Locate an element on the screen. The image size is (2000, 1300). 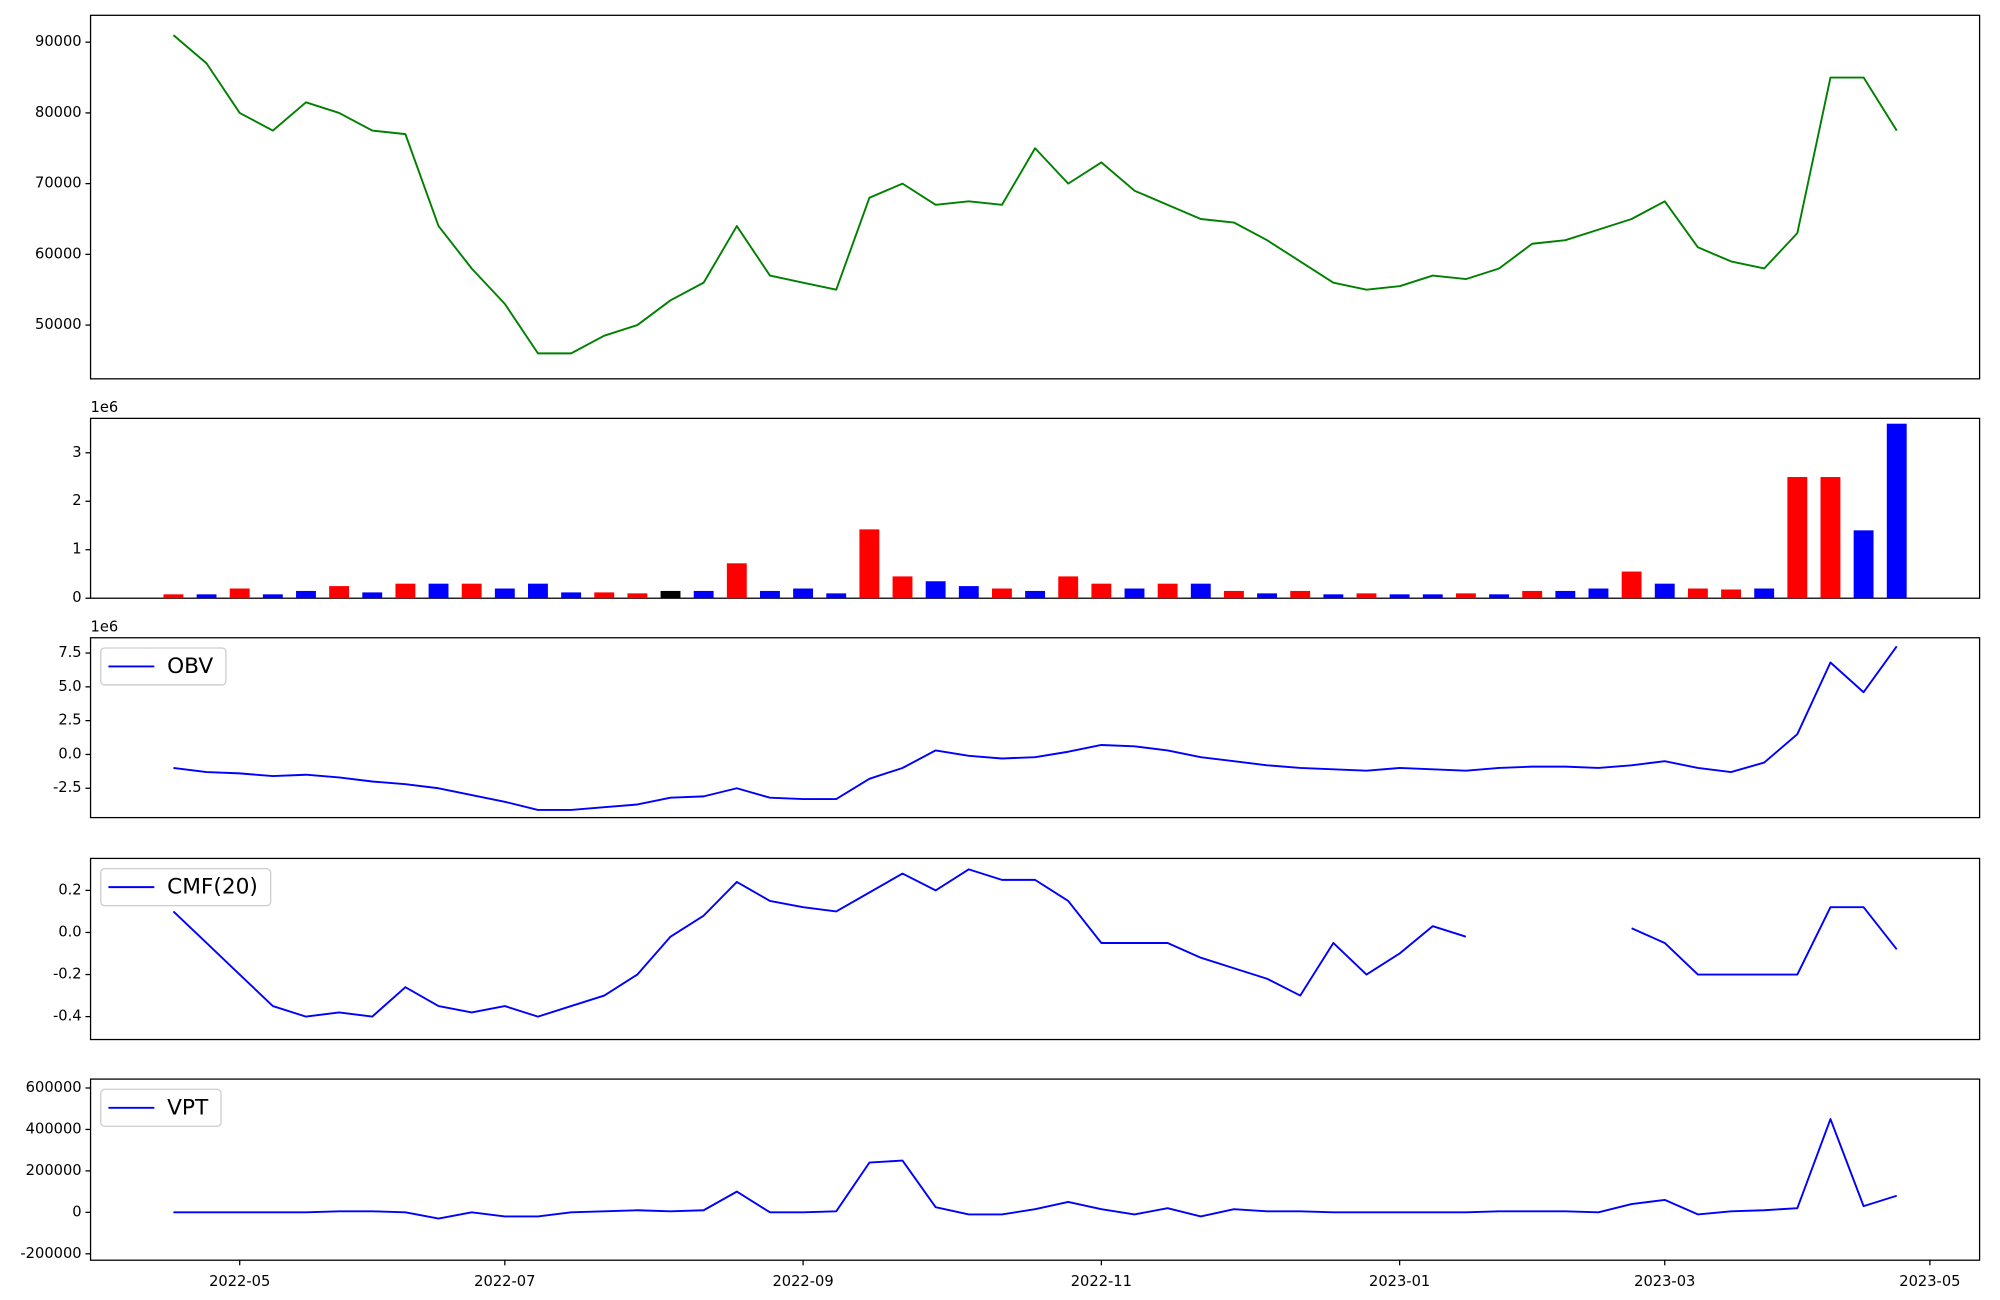
x-tick-label: 2023-01 is located at coordinates (1399, 1281).